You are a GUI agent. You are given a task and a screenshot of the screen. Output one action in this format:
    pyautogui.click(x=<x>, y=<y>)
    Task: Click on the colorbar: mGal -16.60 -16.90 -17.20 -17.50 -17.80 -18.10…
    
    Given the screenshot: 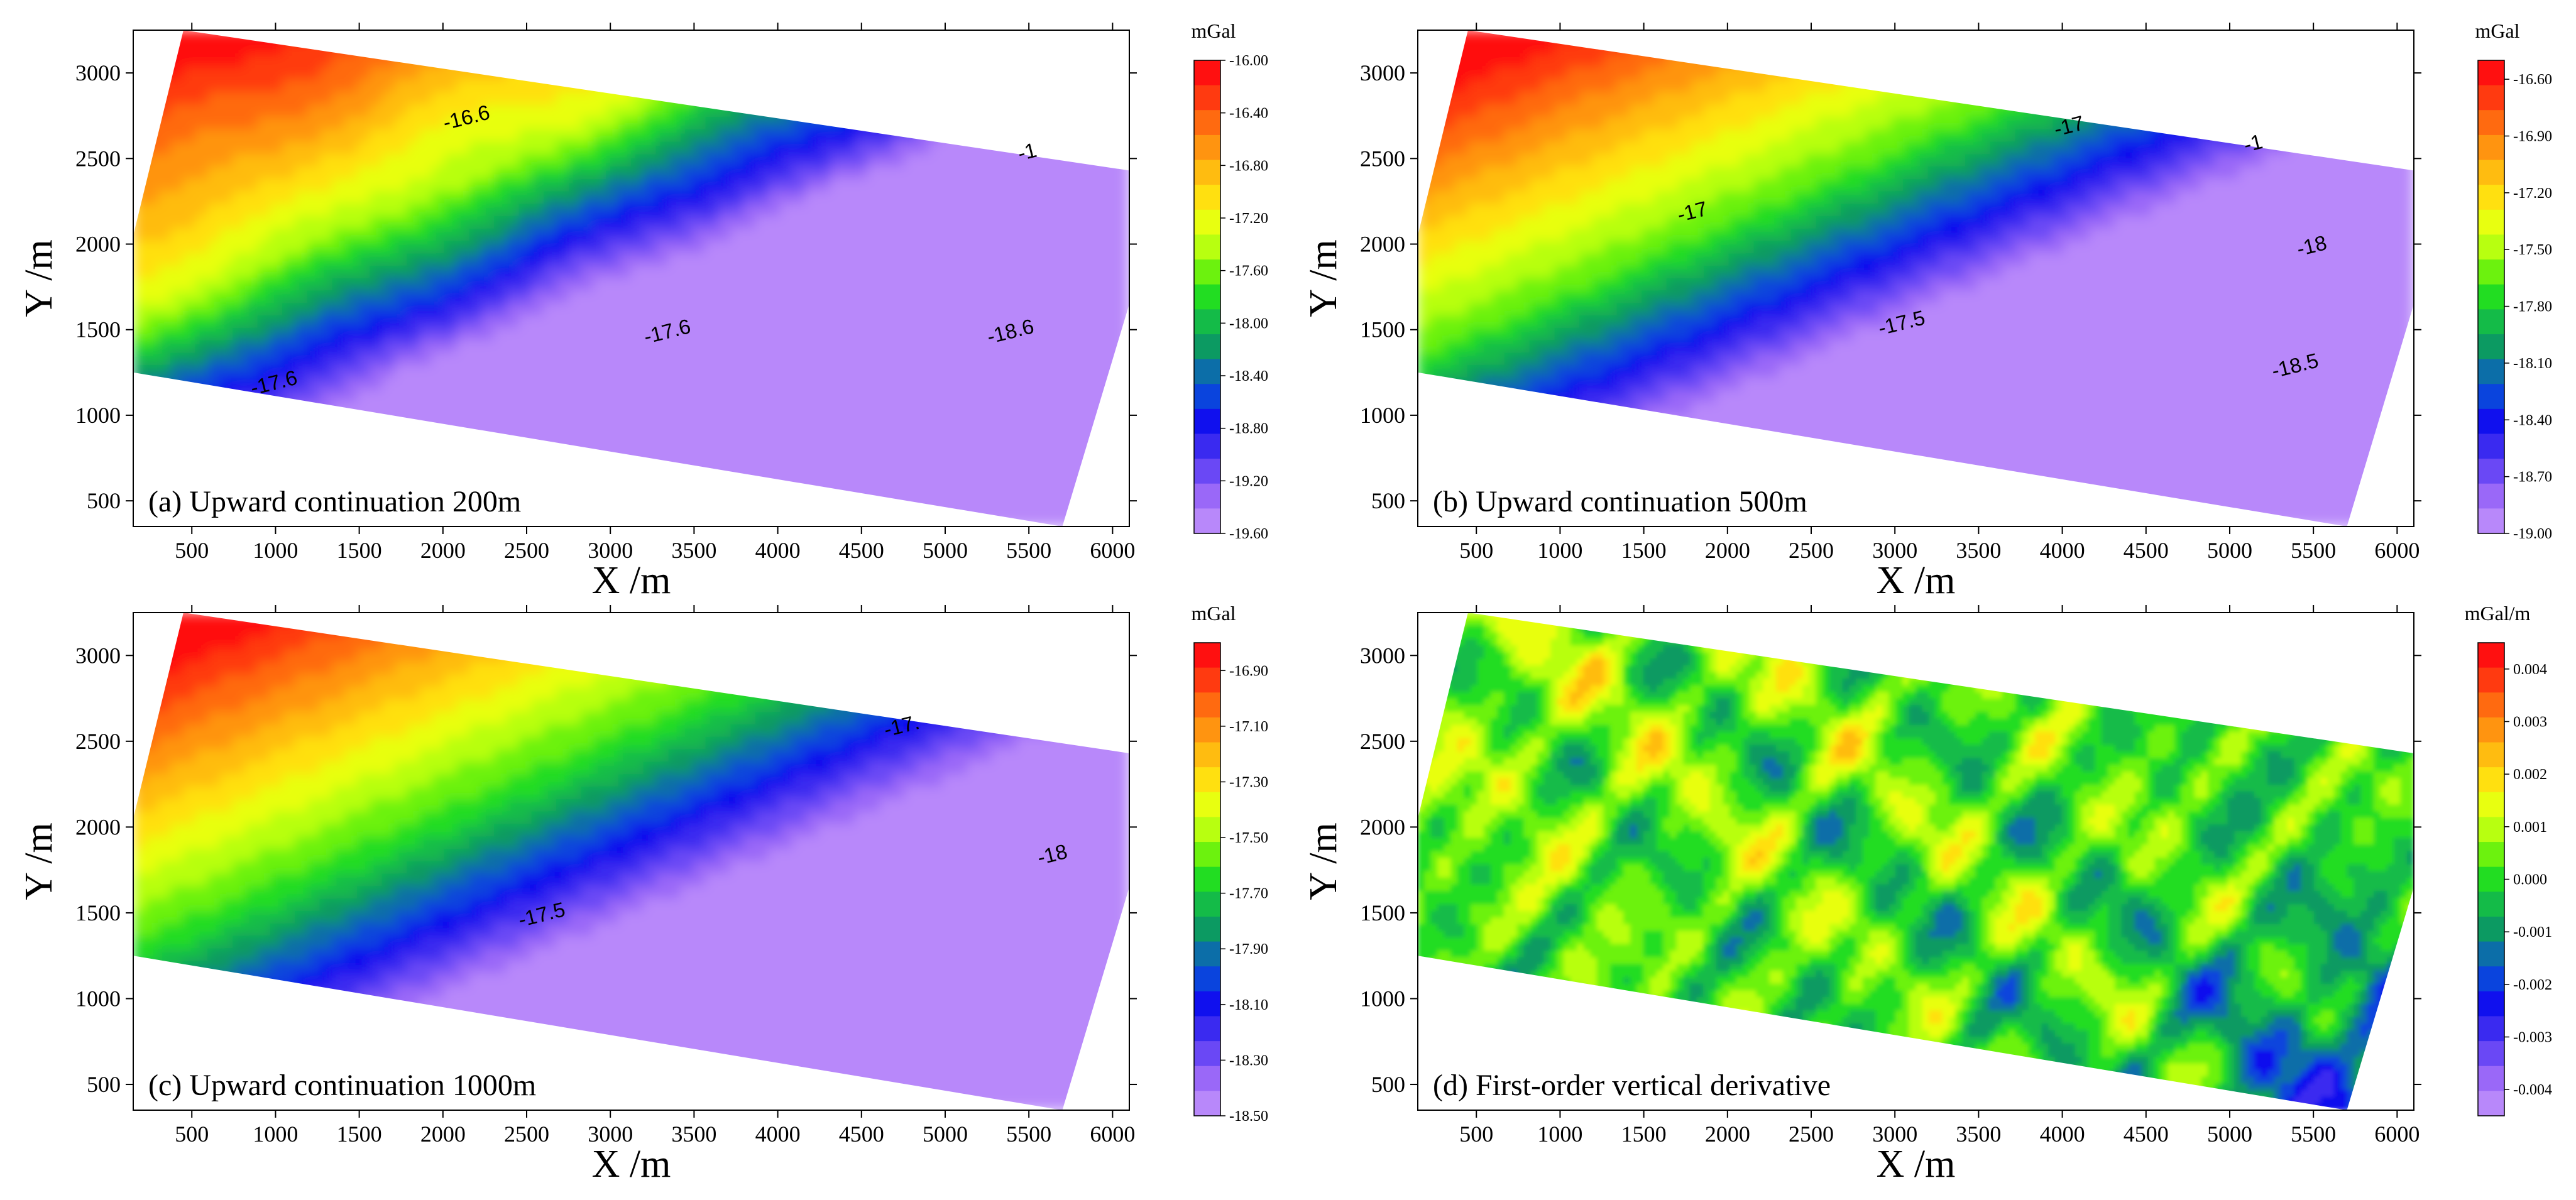 What is the action you would take?
    pyautogui.click(x=2513, y=280)
    